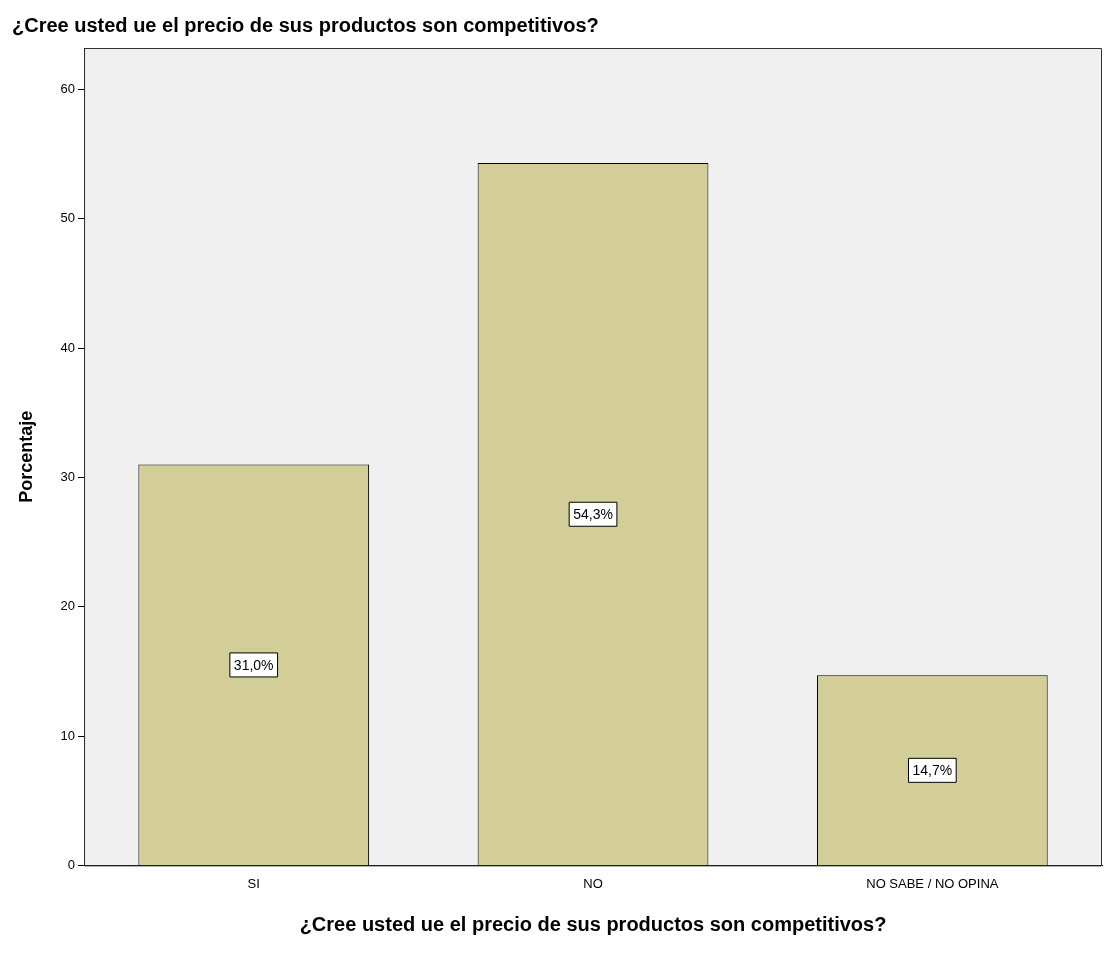  Describe the element at coordinates (932, 883) in the screenshot. I see `x-tick-label: NO SABE / NO OPINA` at that location.